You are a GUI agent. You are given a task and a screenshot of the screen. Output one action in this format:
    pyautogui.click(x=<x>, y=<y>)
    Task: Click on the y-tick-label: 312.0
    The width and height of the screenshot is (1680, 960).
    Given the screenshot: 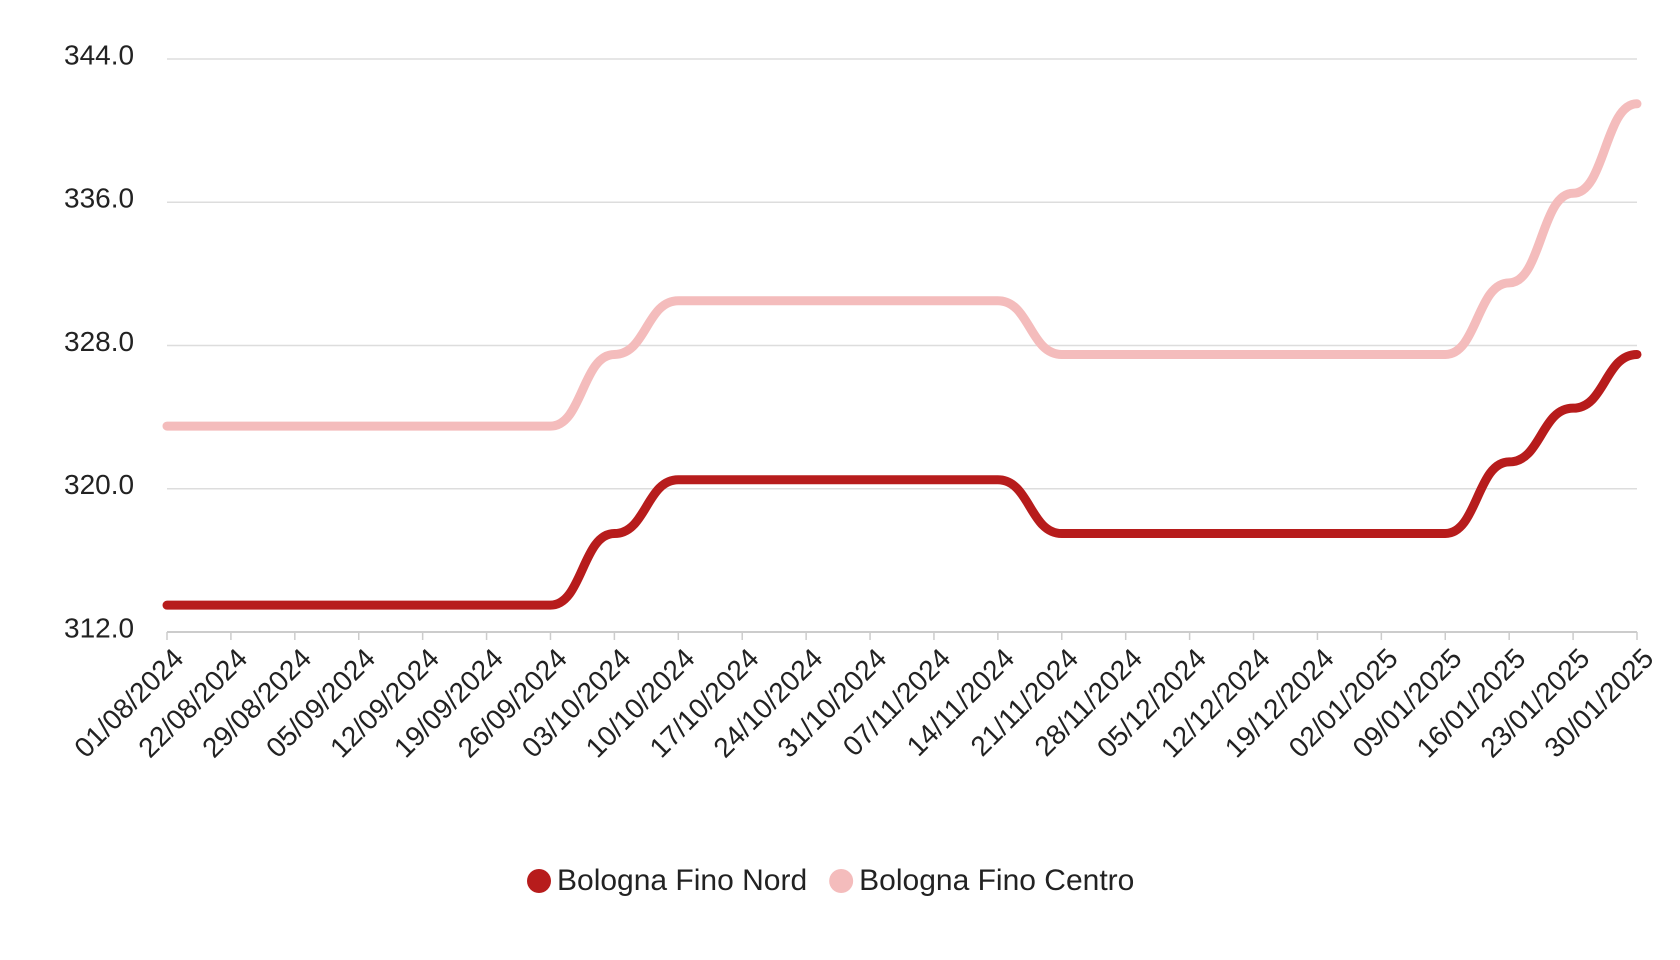 What is the action you would take?
    pyautogui.click(x=99, y=627)
    